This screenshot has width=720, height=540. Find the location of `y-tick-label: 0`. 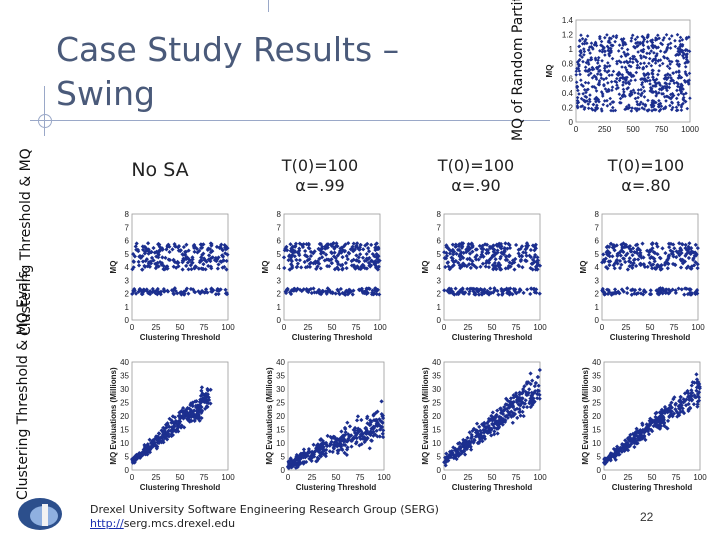

y-tick-label: 0 is located at coordinates (439, 320).